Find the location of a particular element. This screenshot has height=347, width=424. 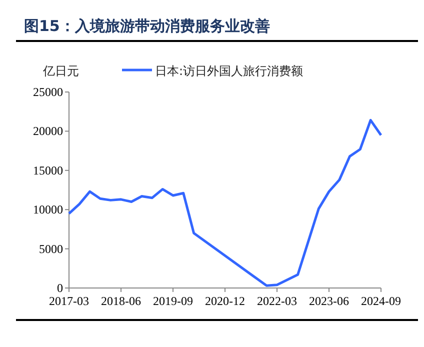

y-tick-label: 25000 is located at coordinates (48, 92).